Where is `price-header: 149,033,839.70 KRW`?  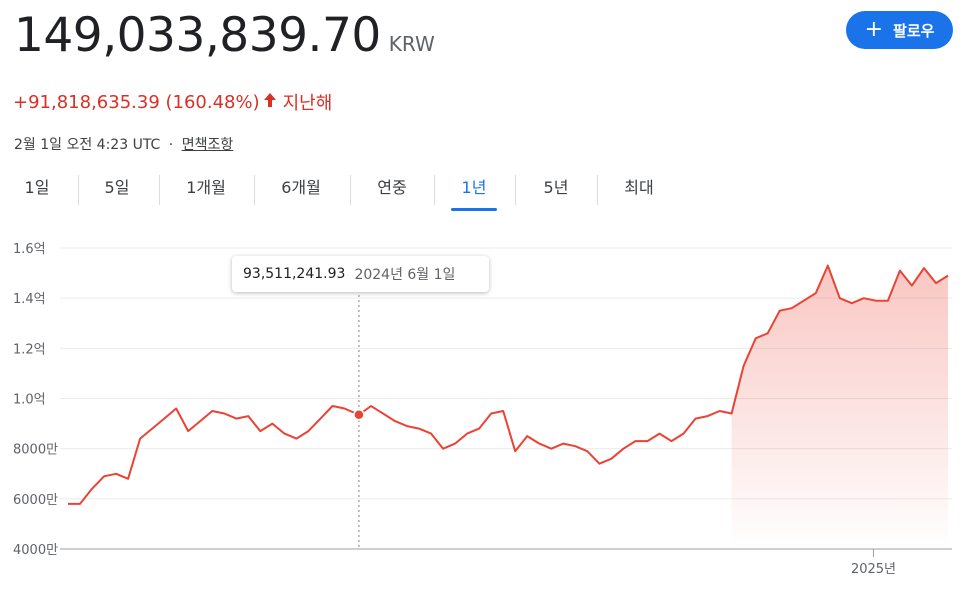 price-header: 149,033,839.70 KRW is located at coordinates (224, 35).